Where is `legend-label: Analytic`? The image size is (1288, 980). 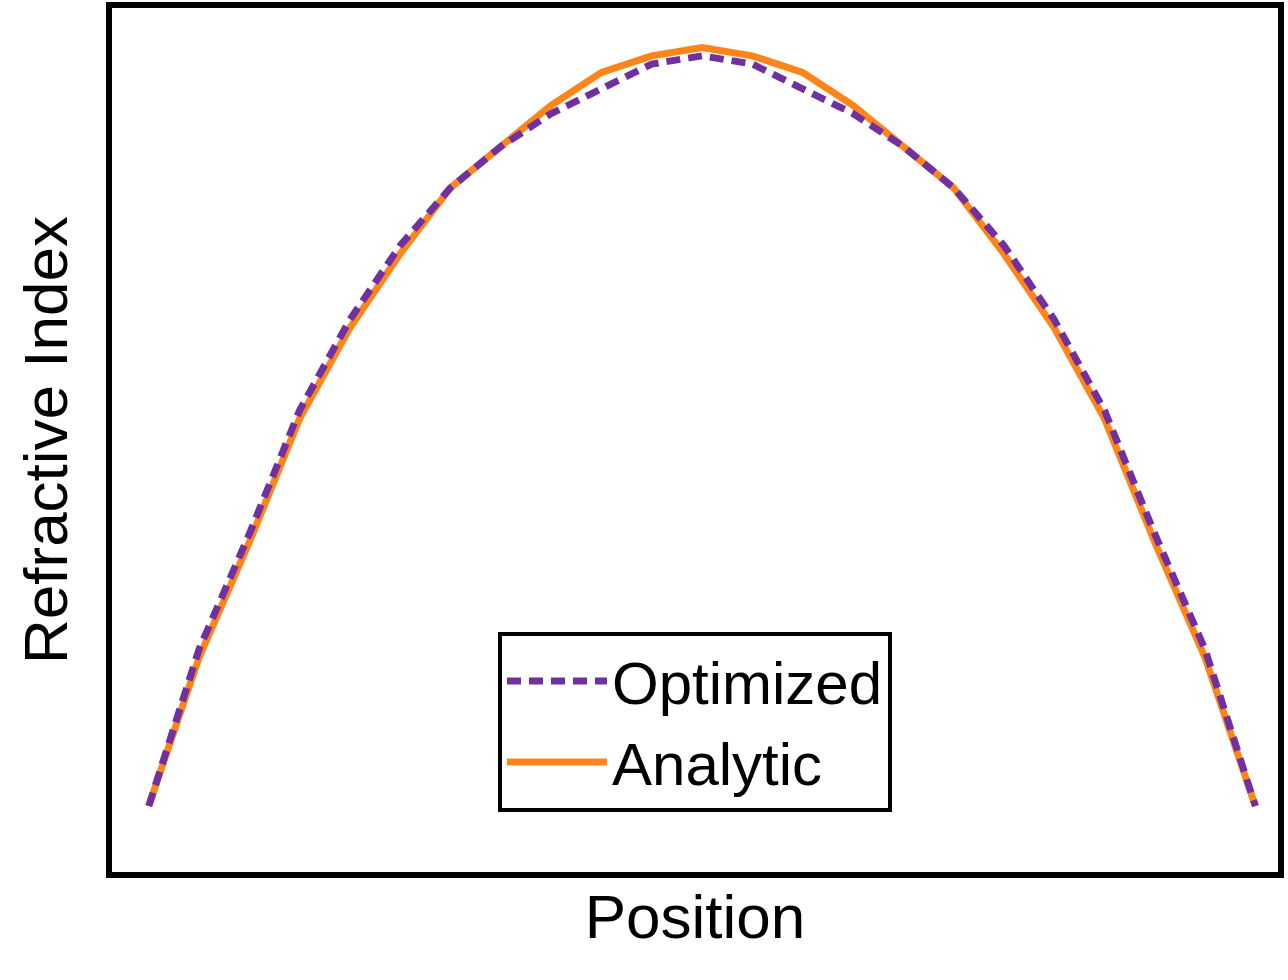
legend-label: Analytic is located at coordinates (717, 765).